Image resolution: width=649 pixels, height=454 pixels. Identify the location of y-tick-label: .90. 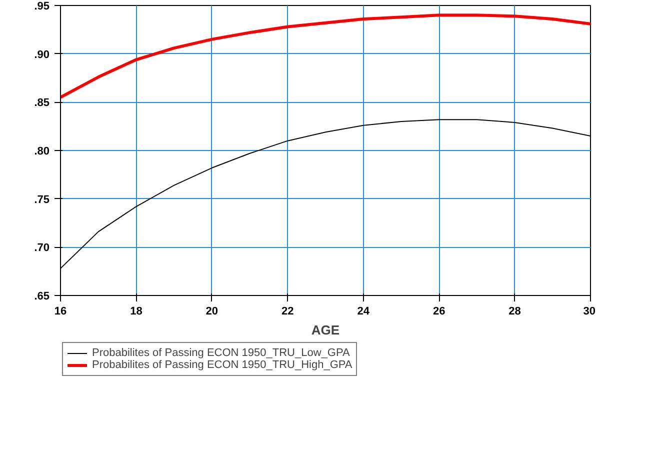
(42, 54).